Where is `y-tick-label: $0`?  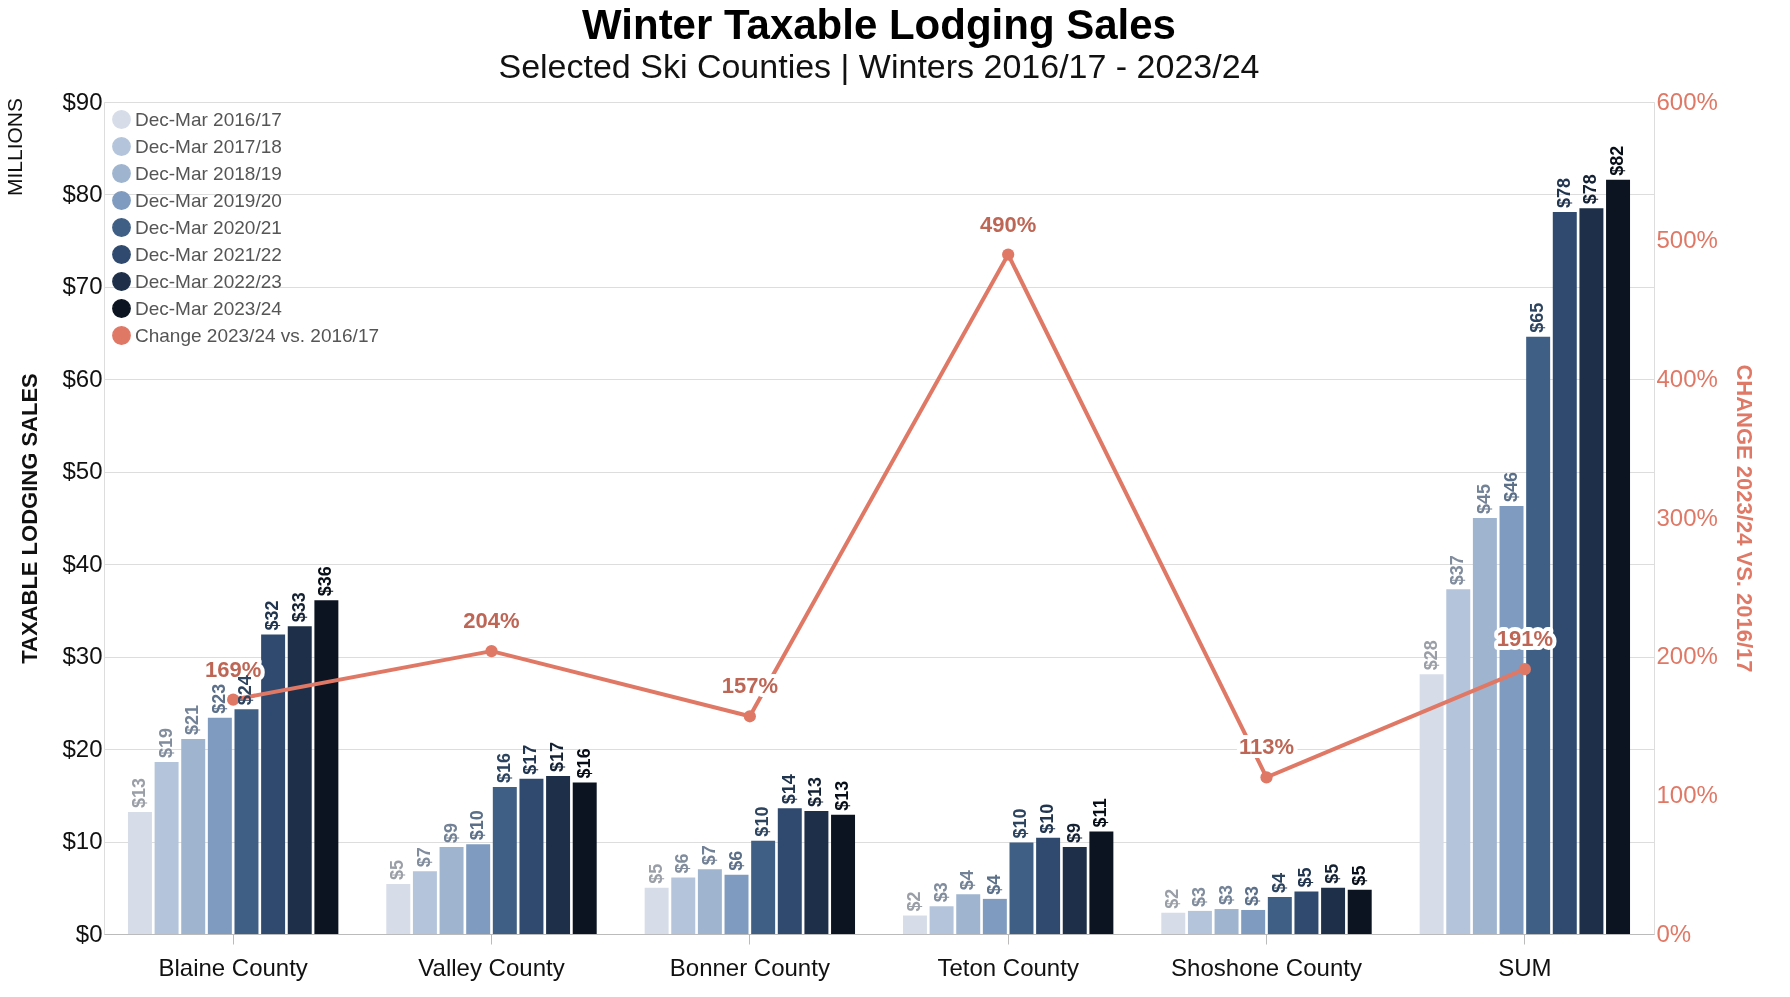
y-tick-label: $0 is located at coordinates (89, 933).